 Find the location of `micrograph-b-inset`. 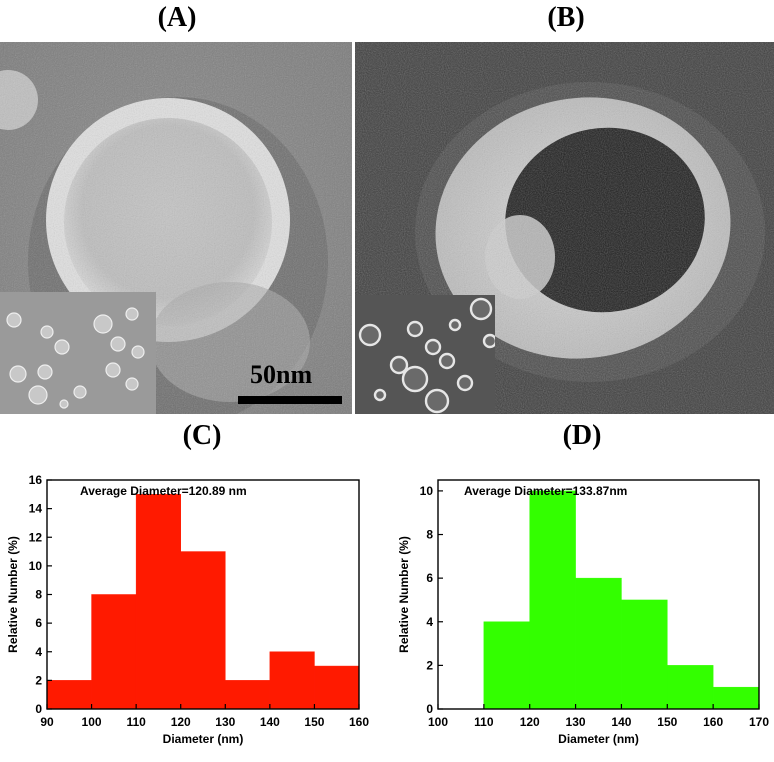

micrograph-b-inset is located at coordinates (425, 354).